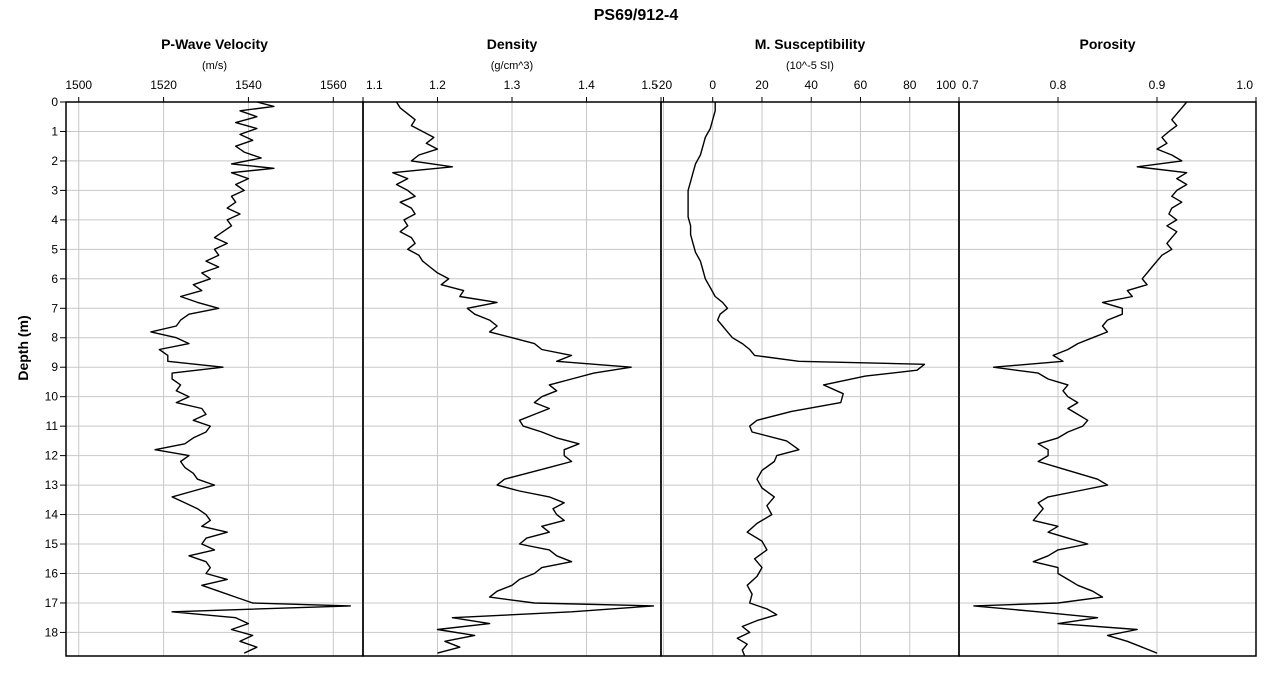  Describe the element at coordinates (437, 85) in the screenshot. I see `x-tick-label: 1.2` at that location.